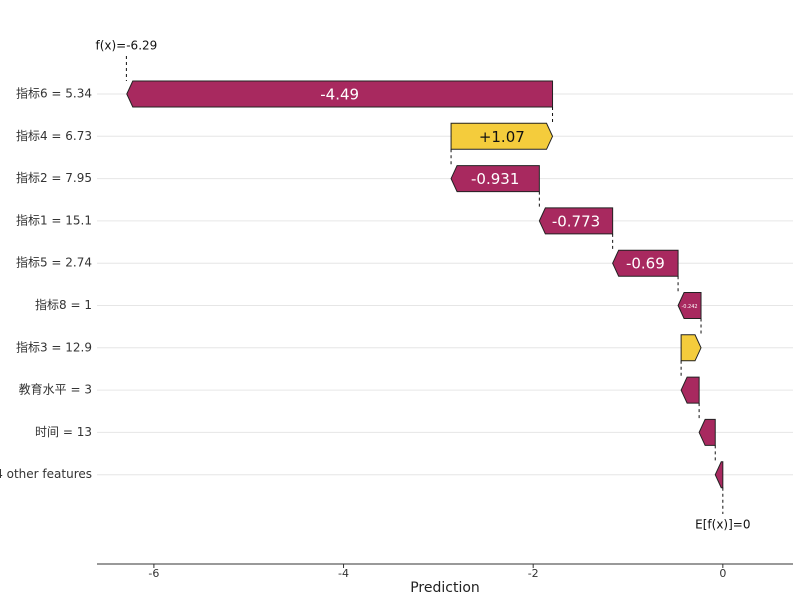 The height and width of the screenshot is (604, 800). I want to click on x-tick-label: -4, so click(343, 573).